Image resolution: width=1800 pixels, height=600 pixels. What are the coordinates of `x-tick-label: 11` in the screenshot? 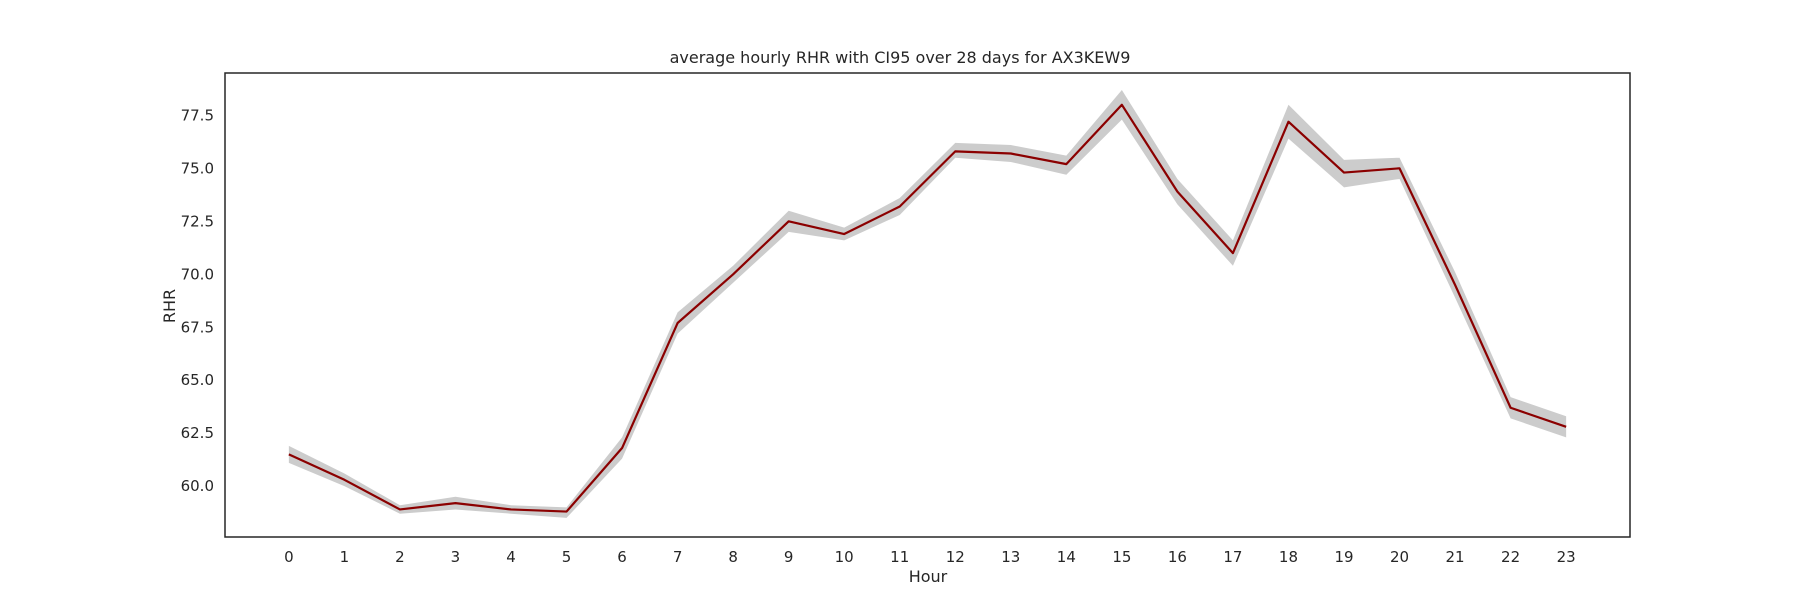 It's located at (899, 557).